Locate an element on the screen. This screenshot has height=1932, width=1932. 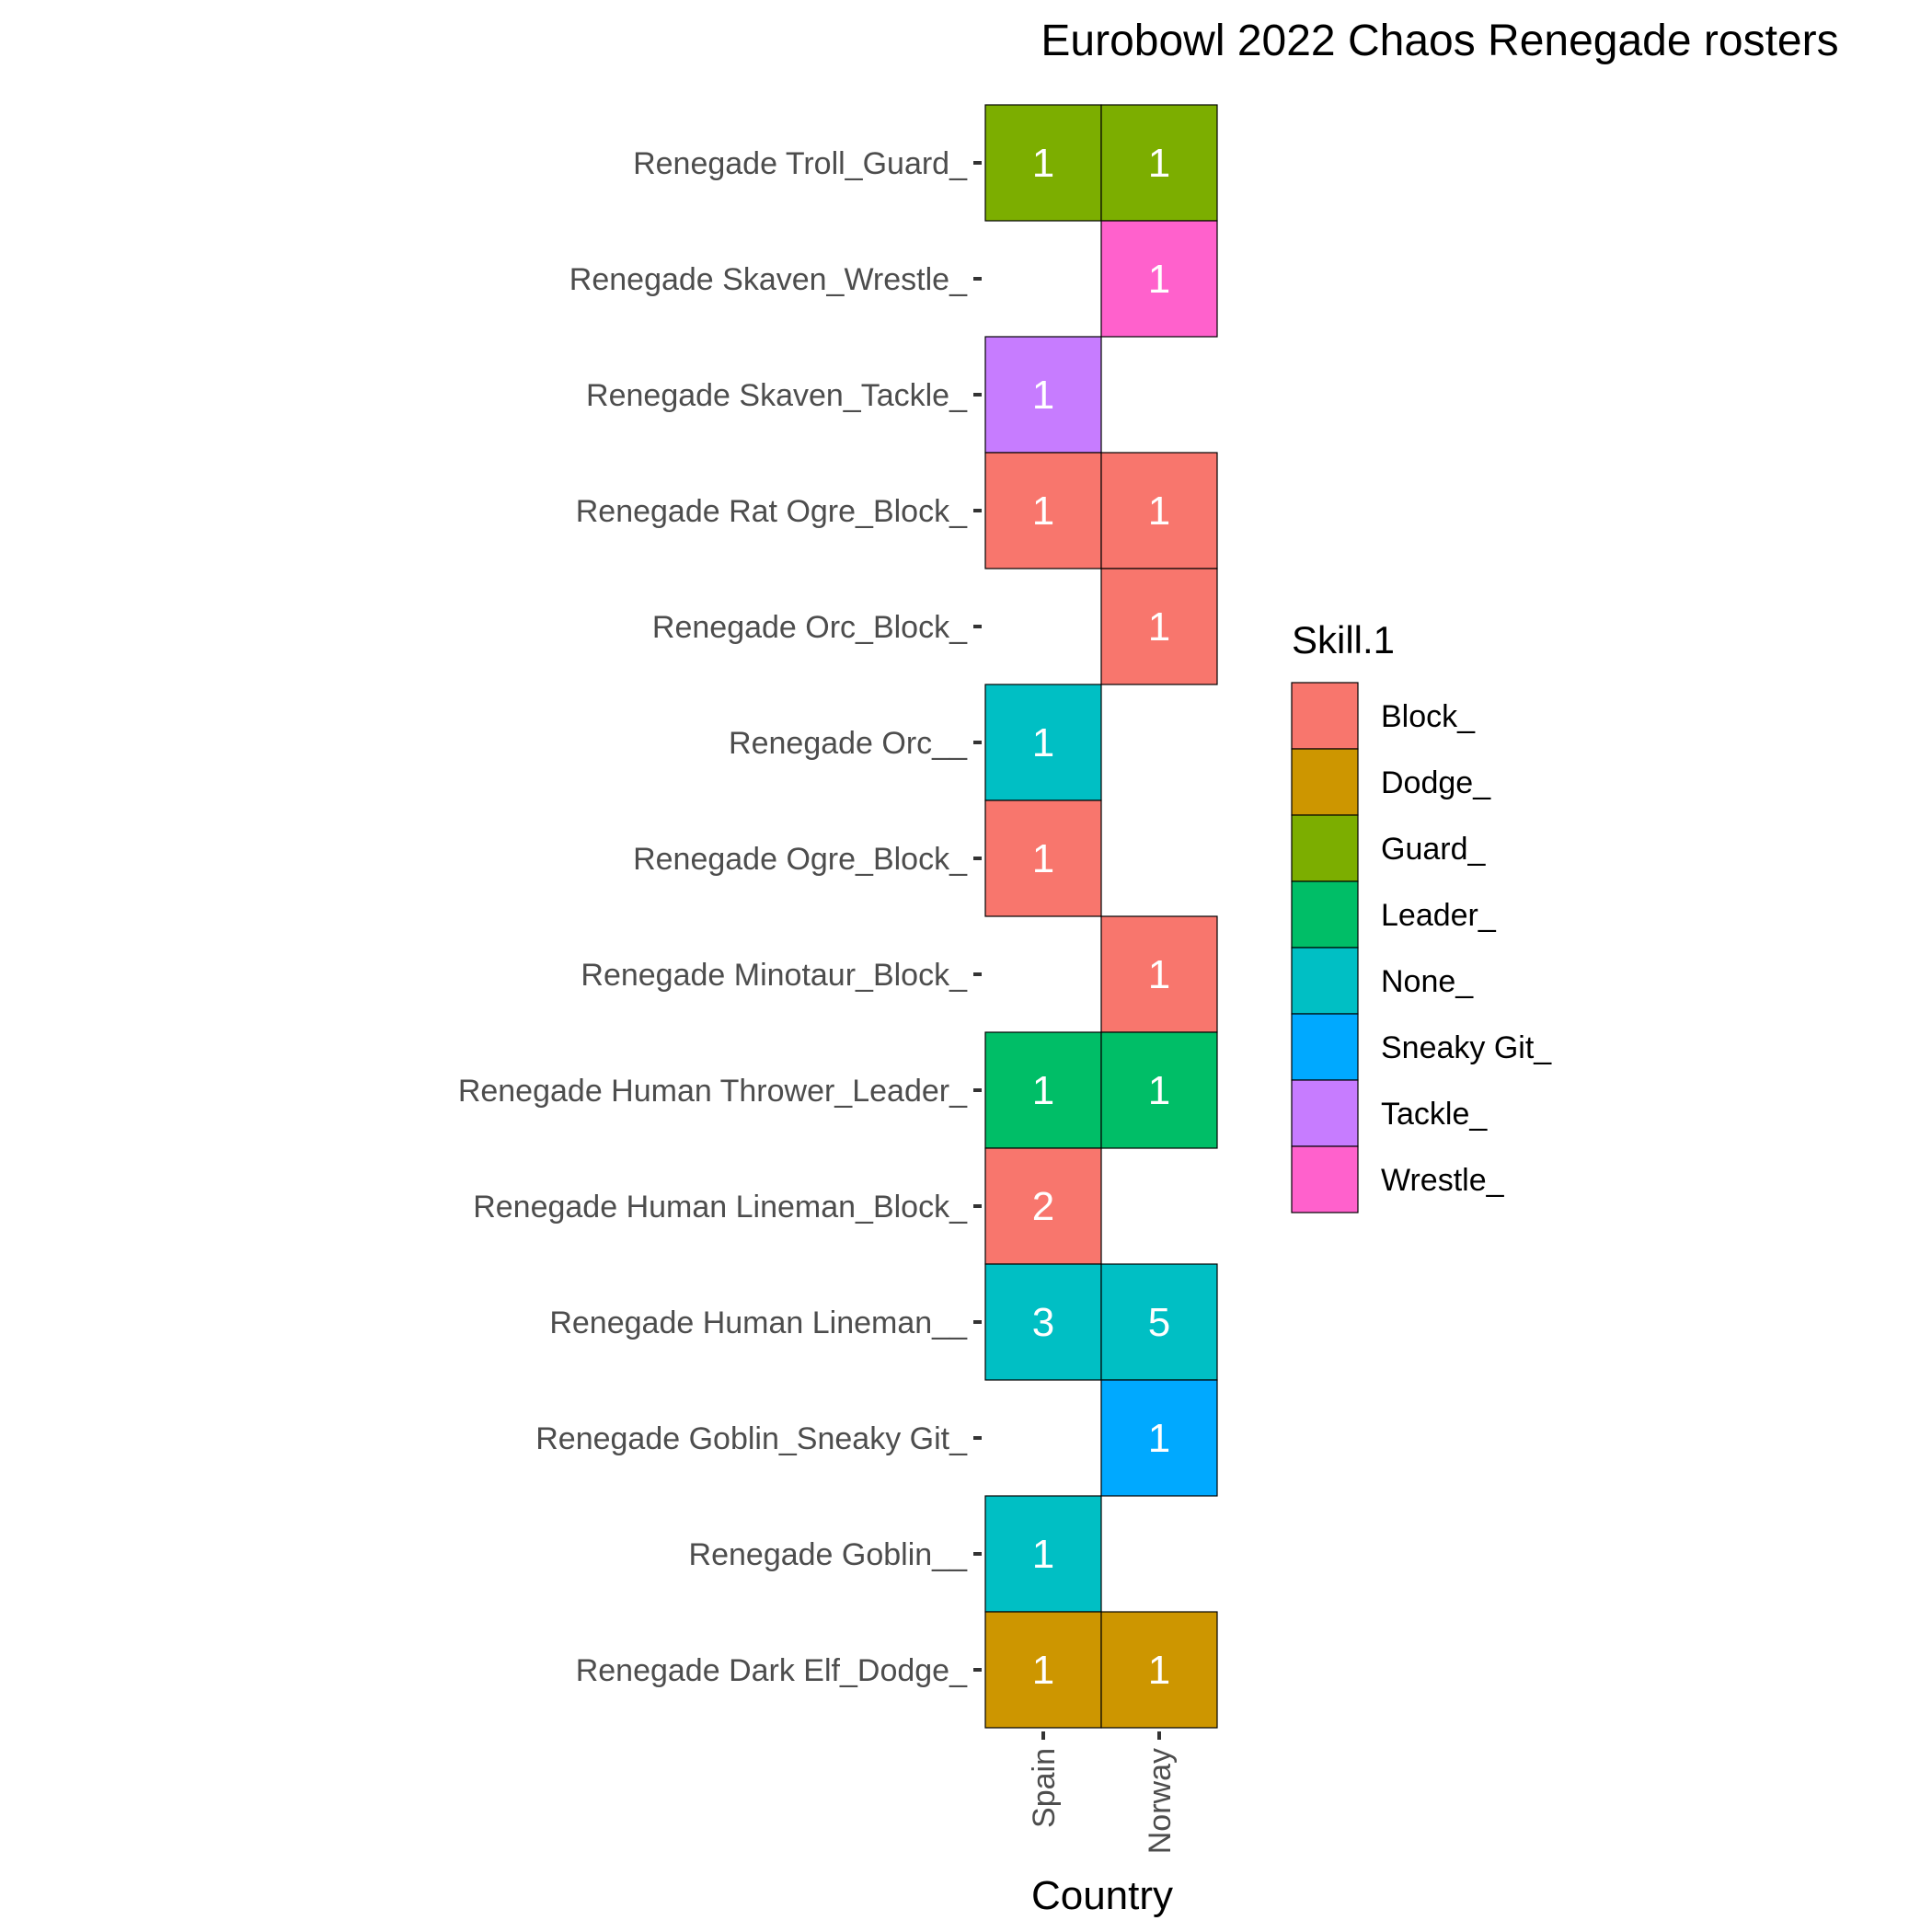
tile-norway-renegade-skaven-wrestle is located at coordinates (1159, 279).